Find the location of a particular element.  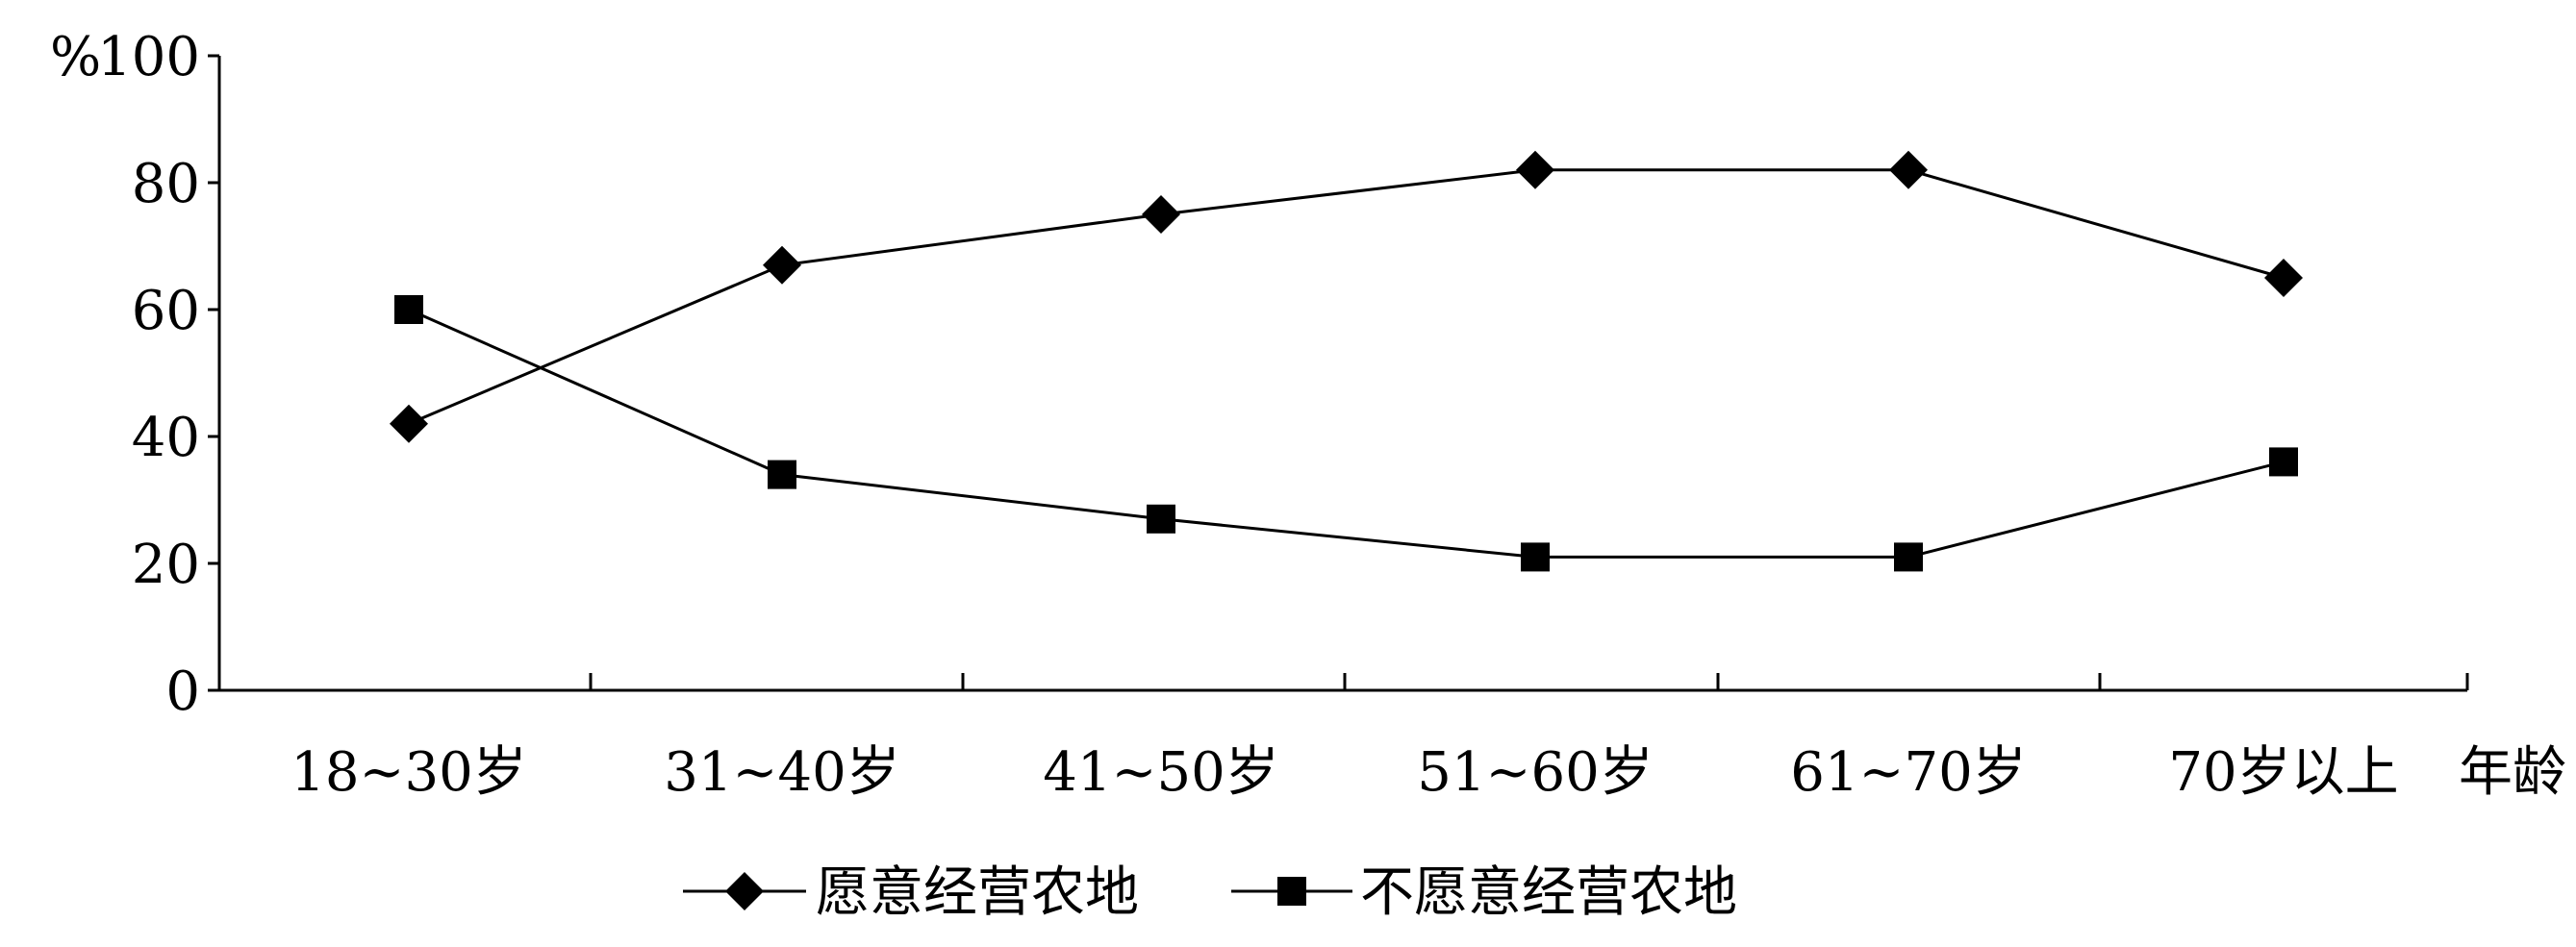

y-tick-label: 80 is located at coordinates (166, 184).